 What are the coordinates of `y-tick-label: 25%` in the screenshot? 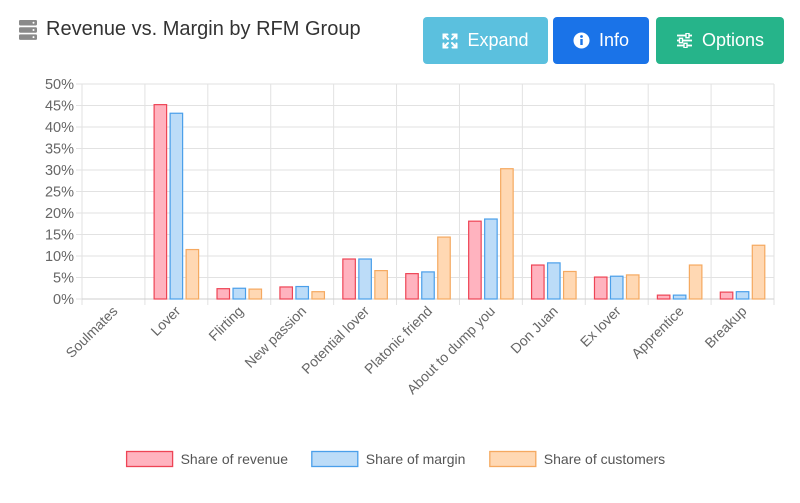 It's located at (59, 193).